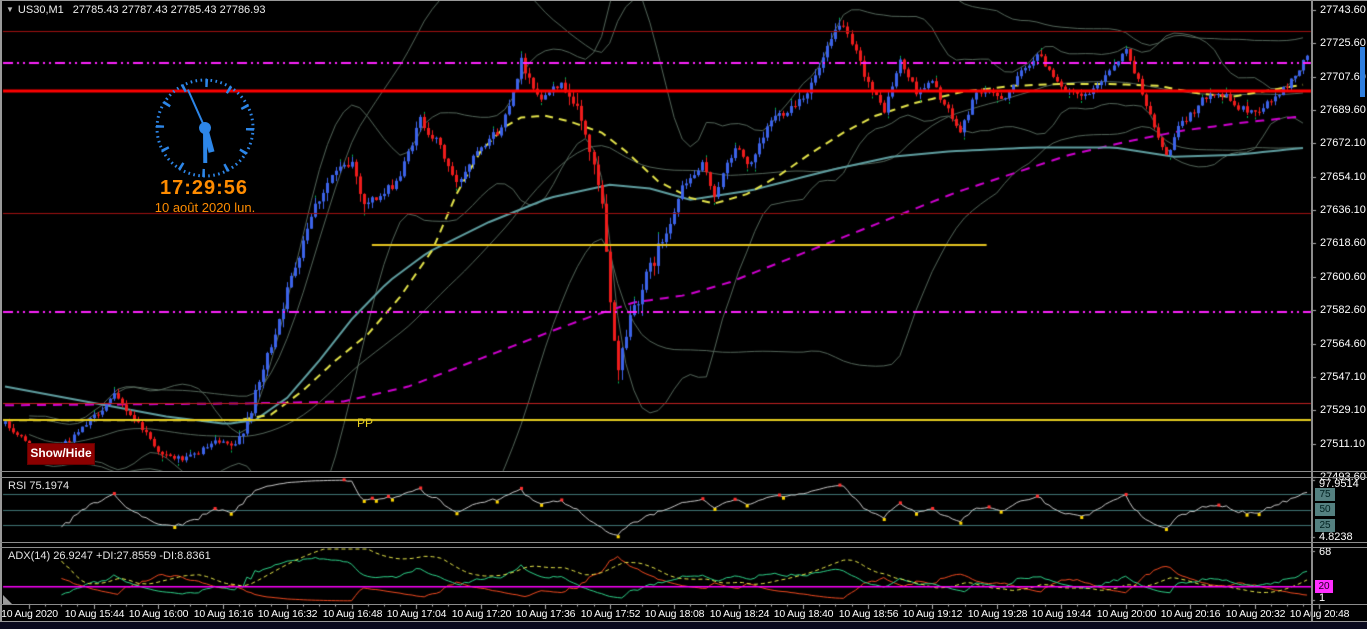  What do you see at coordinates (1343, 343) in the screenshot?
I see `price-axis-label: 27564.60` at bounding box center [1343, 343].